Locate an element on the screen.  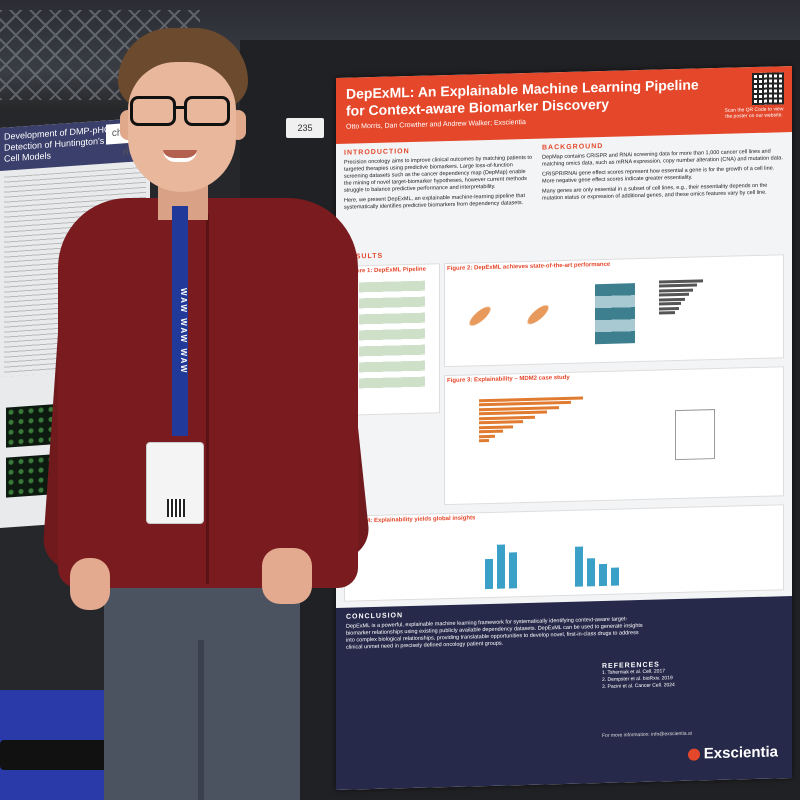
lanyard: WAW WAW WAW is located at coordinates (179, 326).